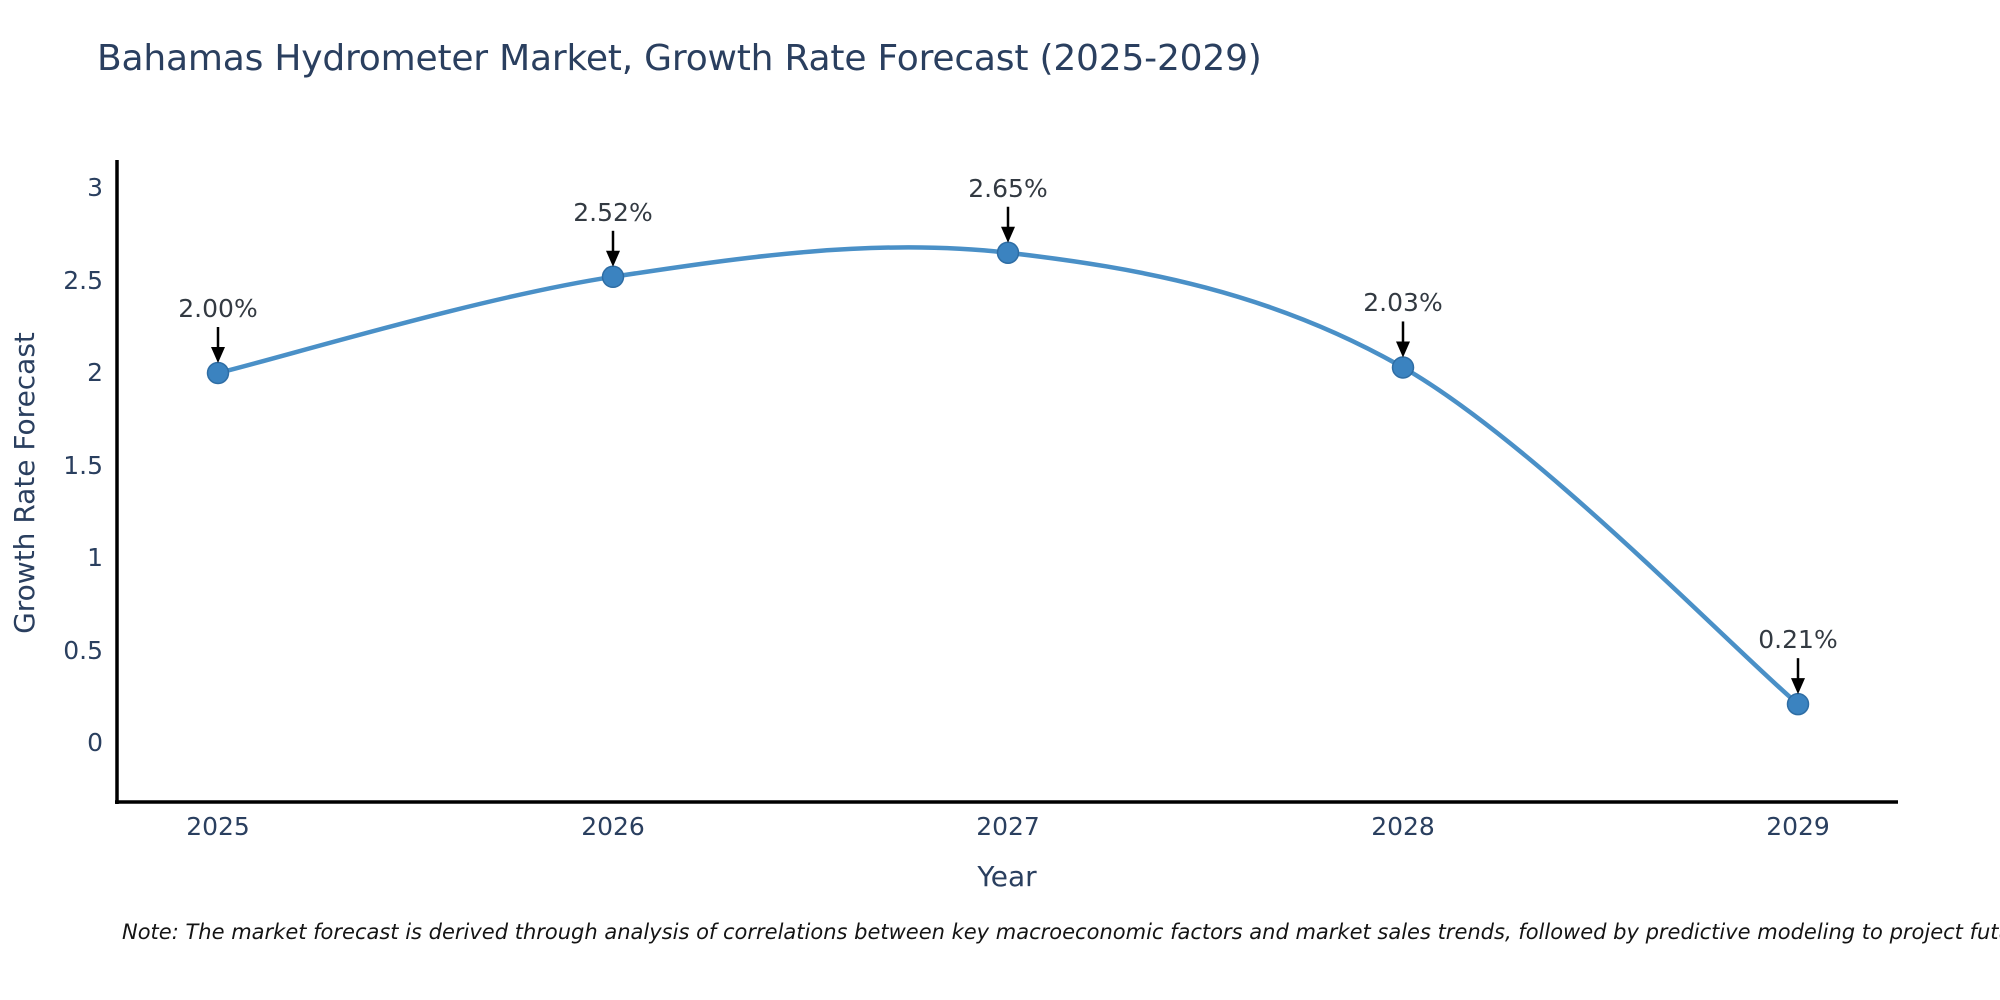 This screenshot has width=2000, height=1000. I want to click on y-tick-label: 3, so click(95, 187).